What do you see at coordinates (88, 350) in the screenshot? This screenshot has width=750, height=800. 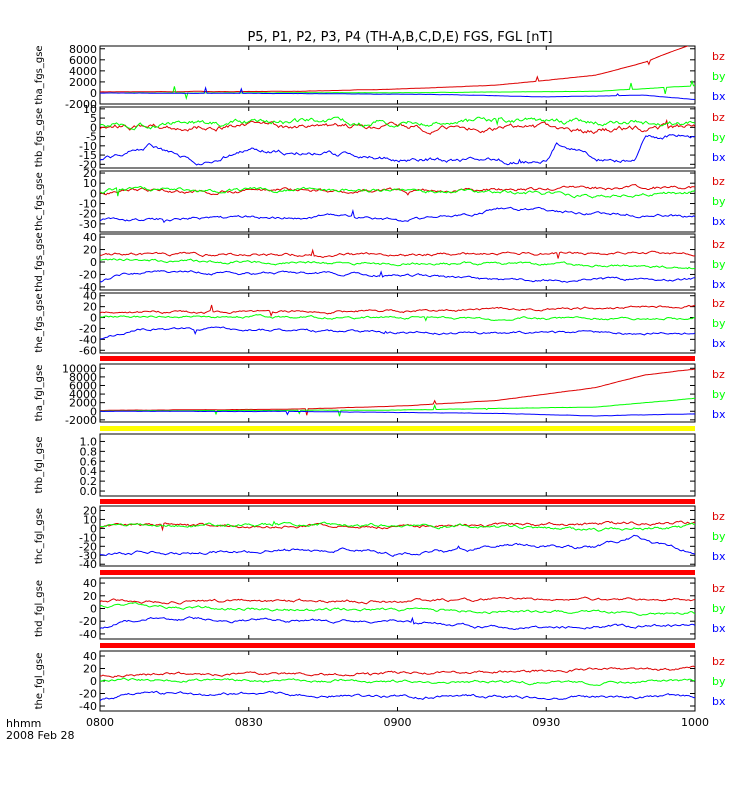 I see `y-tick-label: -60` at bounding box center [88, 350].